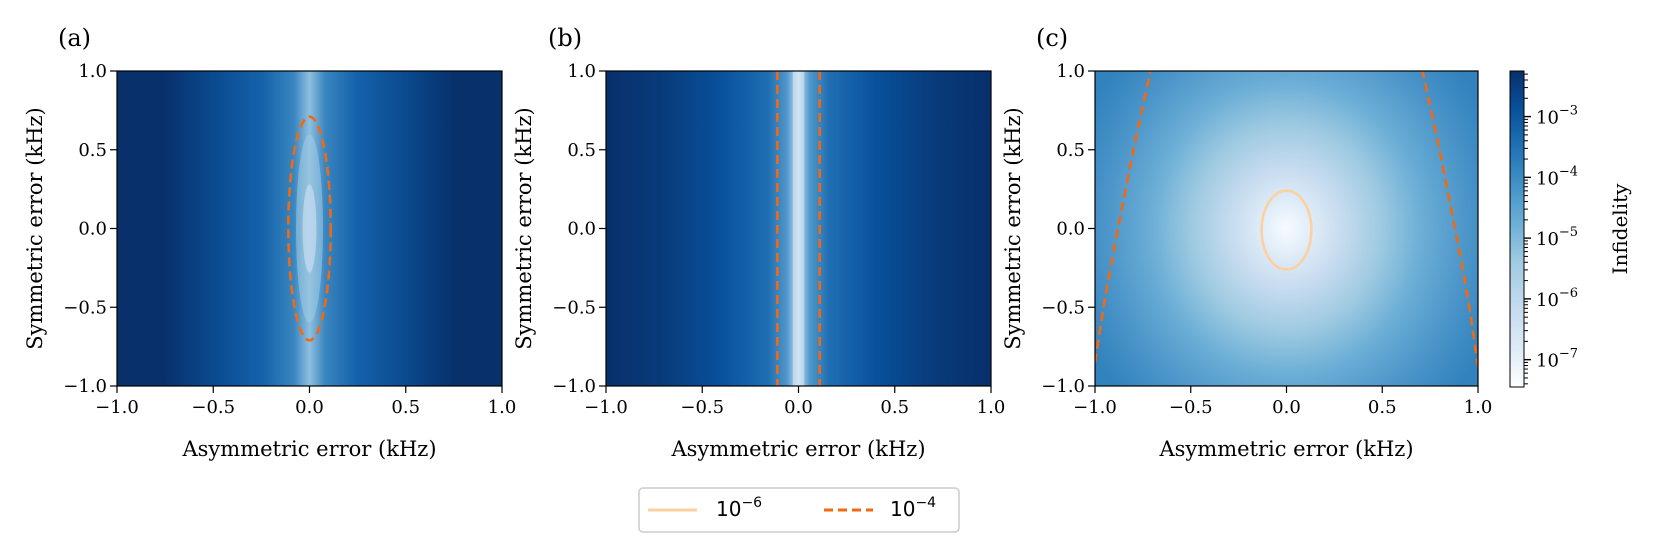 The width and height of the screenshot is (1660, 557). I want to click on xtick-label-b-4: 1.0, so click(991, 407).